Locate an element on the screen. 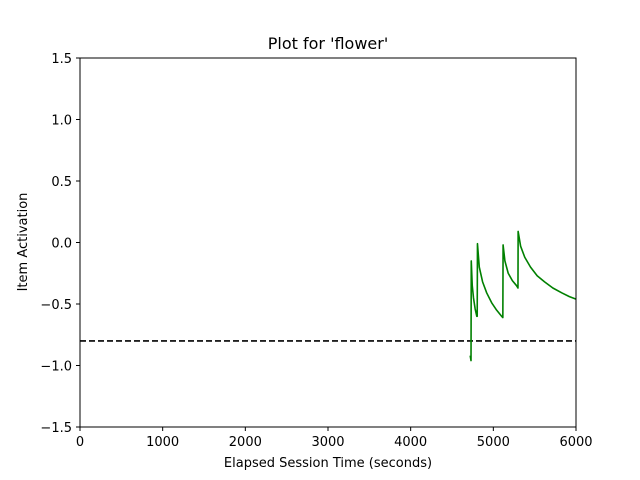  x-tick-label: 0 is located at coordinates (80, 442).